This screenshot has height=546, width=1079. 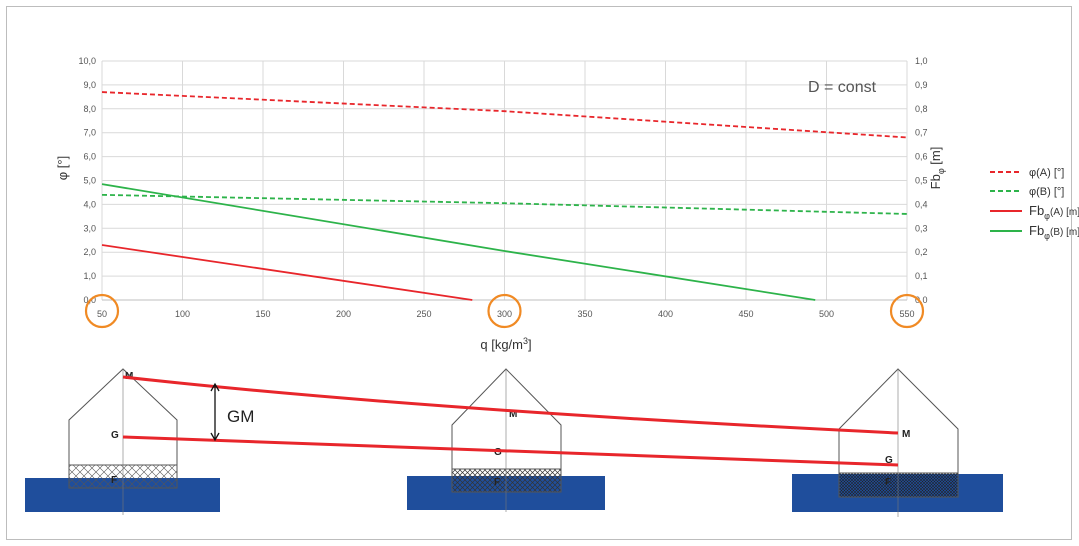 What do you see at coordinates (921, 181) in the screenshot?
I see `y-right-tick-label: 0,5` at bounding box center [921, 181].